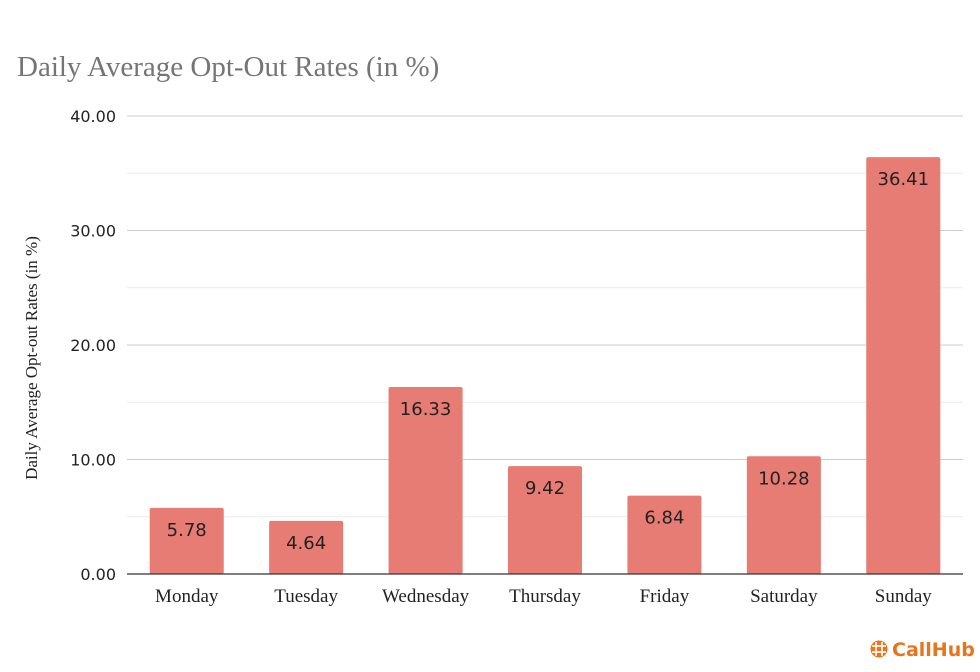  Describe the element at coordinates (879, 649) in the screenshot. I see `callhub-logo-icon` at that location.